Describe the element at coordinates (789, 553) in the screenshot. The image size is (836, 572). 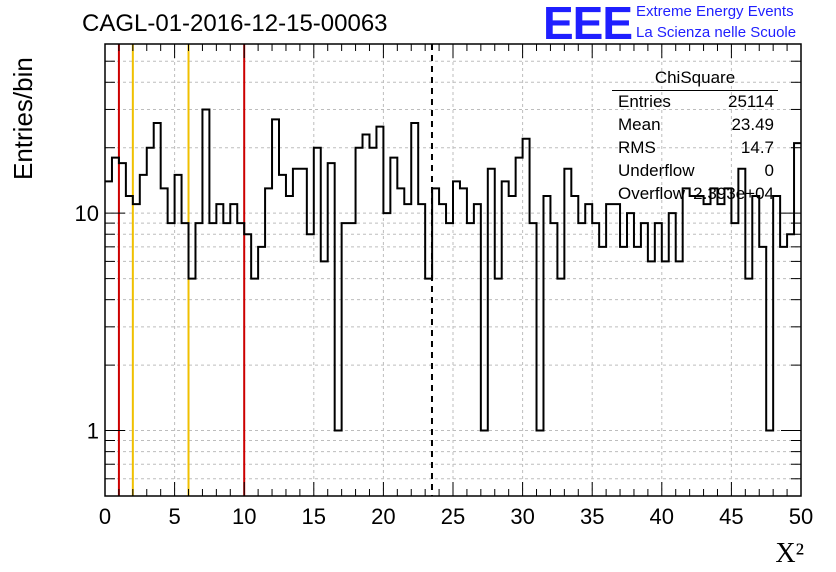
I see `x-axis-label: X²` at that location.